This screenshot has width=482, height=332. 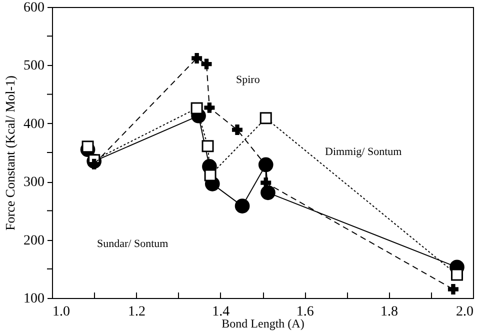 What do you see at coordinates (34, 66) in the screenshot?
I see `y-tick-label: 500` at bounding box center [34, 66].